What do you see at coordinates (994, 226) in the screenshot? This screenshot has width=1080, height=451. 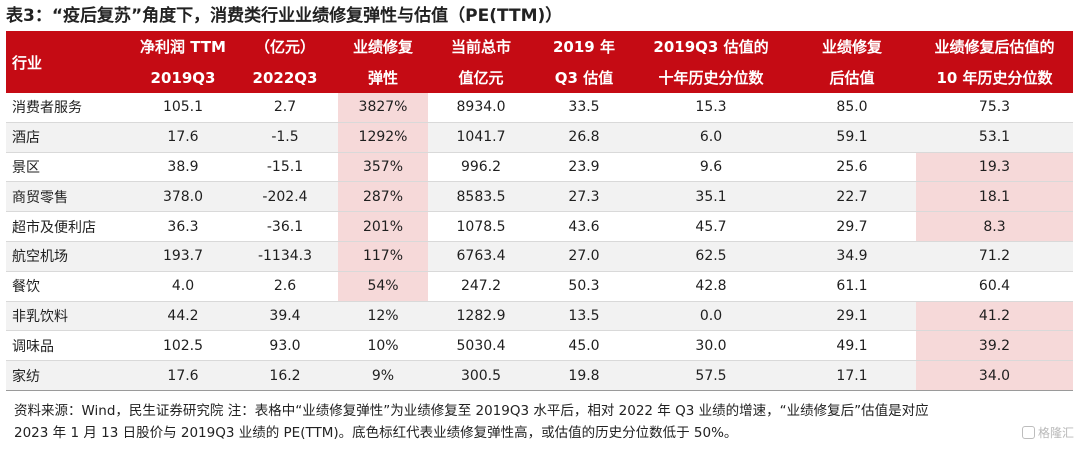 I see `table-cell: 8.3` at bounding box center [994, 226].